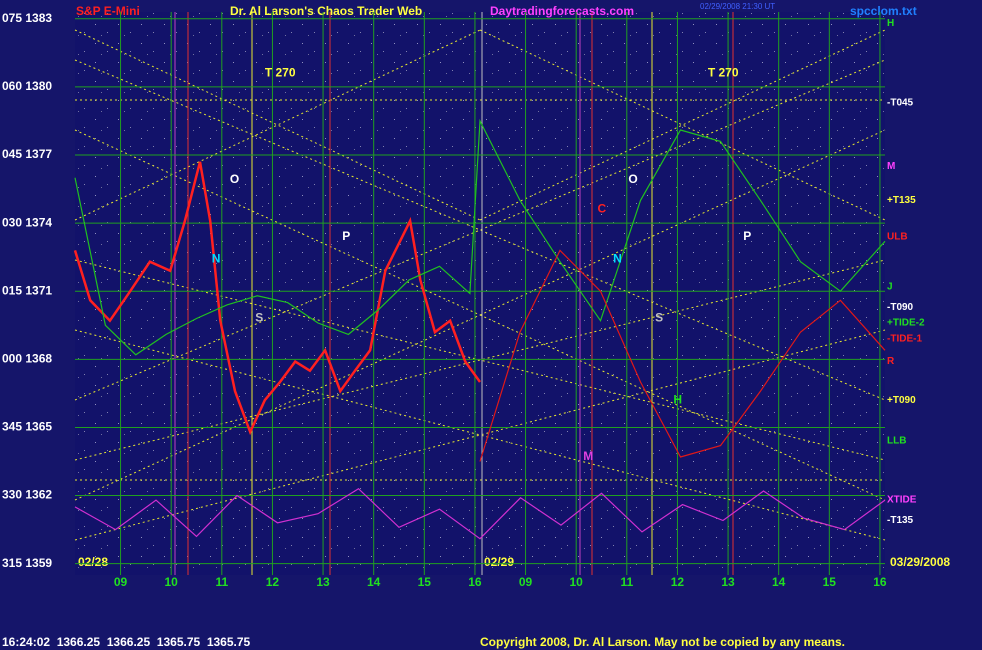 This screenshot has width=982, height=650. What do you see at coordinates (891, 166) in the screenshot?
I see `side-label: M` at bounding box center [891, 166].